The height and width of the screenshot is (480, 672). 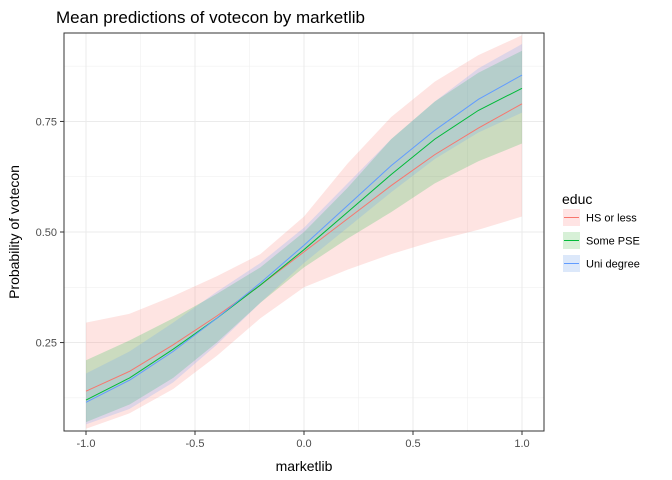 I want to click on y-axis-ticks: 0.25 0.50 0.75, so click(x=50, y=233).